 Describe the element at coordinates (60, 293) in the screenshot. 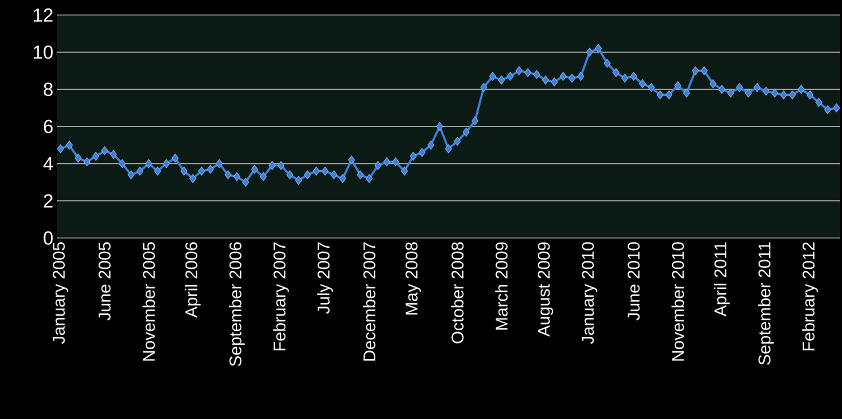

I see `x-tick-label: January 2005` at that location.